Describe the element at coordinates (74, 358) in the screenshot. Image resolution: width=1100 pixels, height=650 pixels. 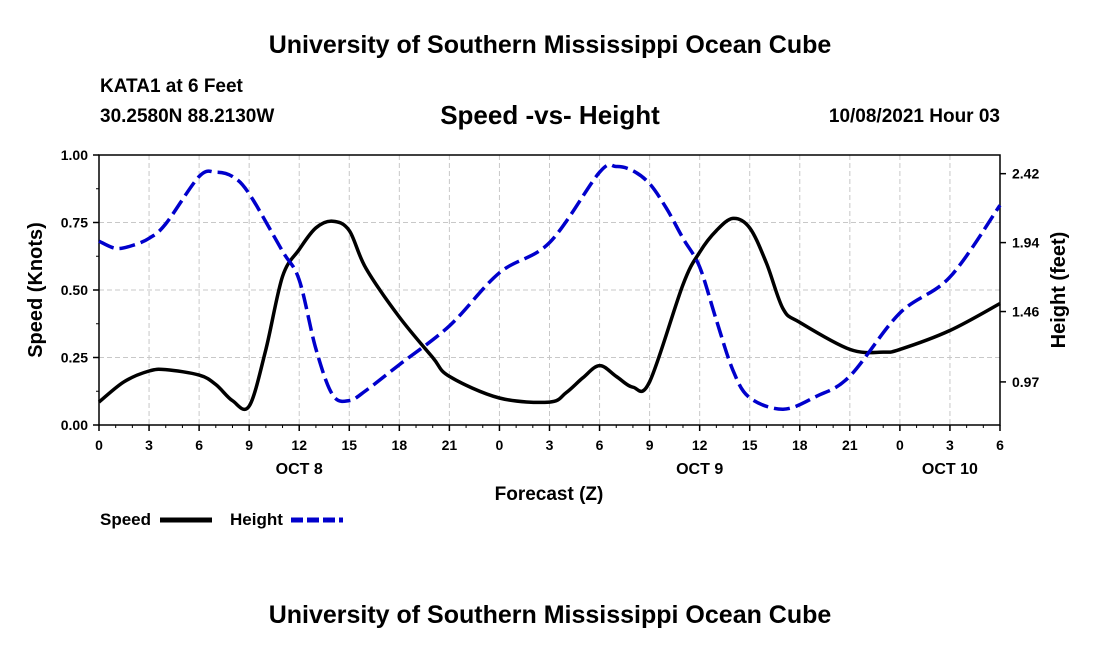
I see `y-tick-label: 0.25` at that location.